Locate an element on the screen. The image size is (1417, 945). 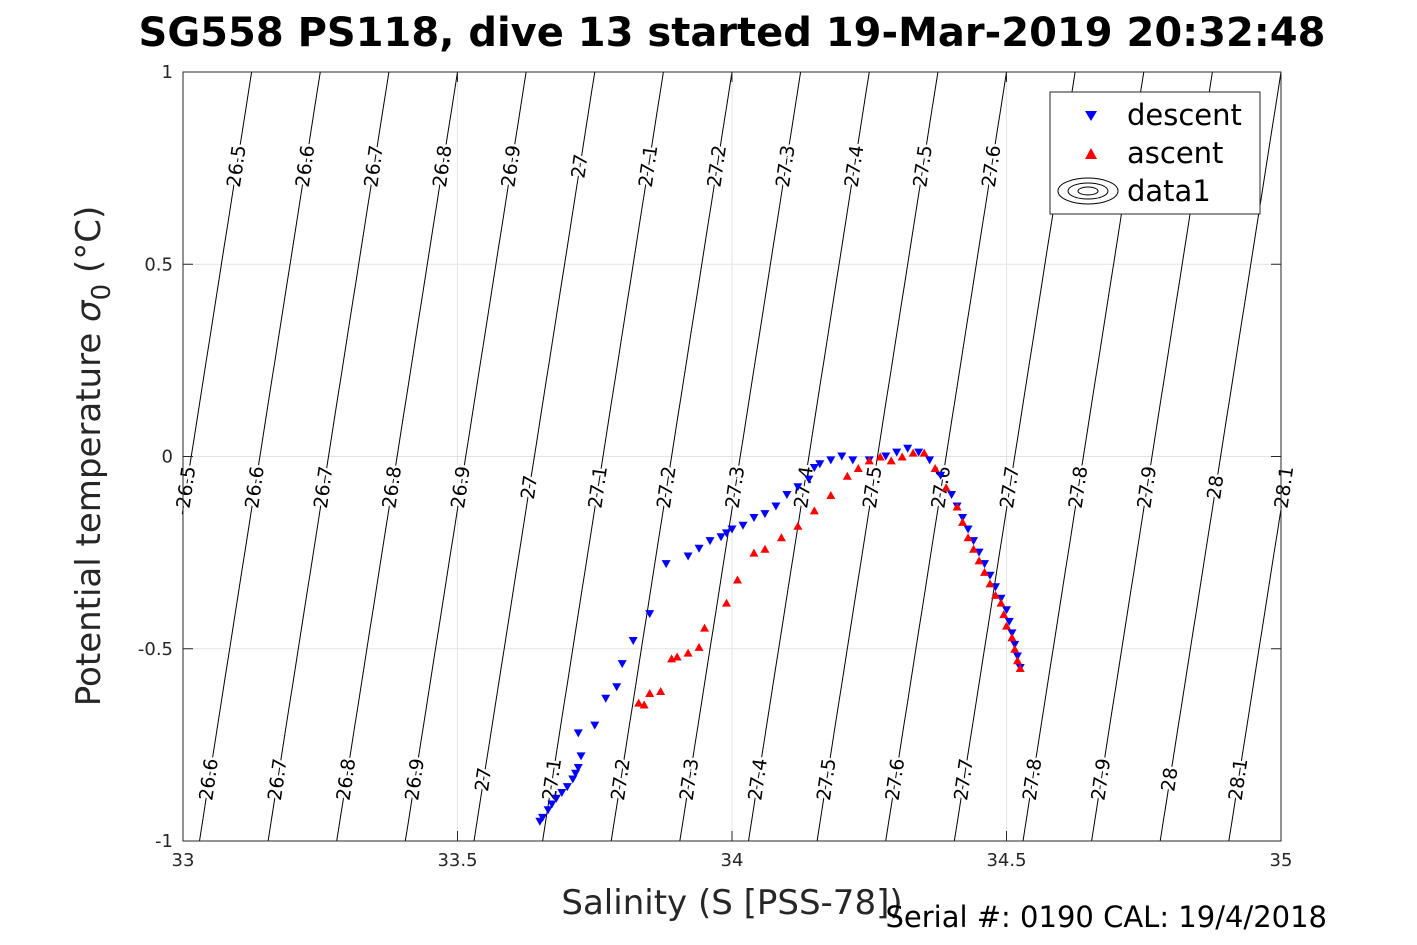
contour-label-top: 27.2 is located at coordinates (717, 166).